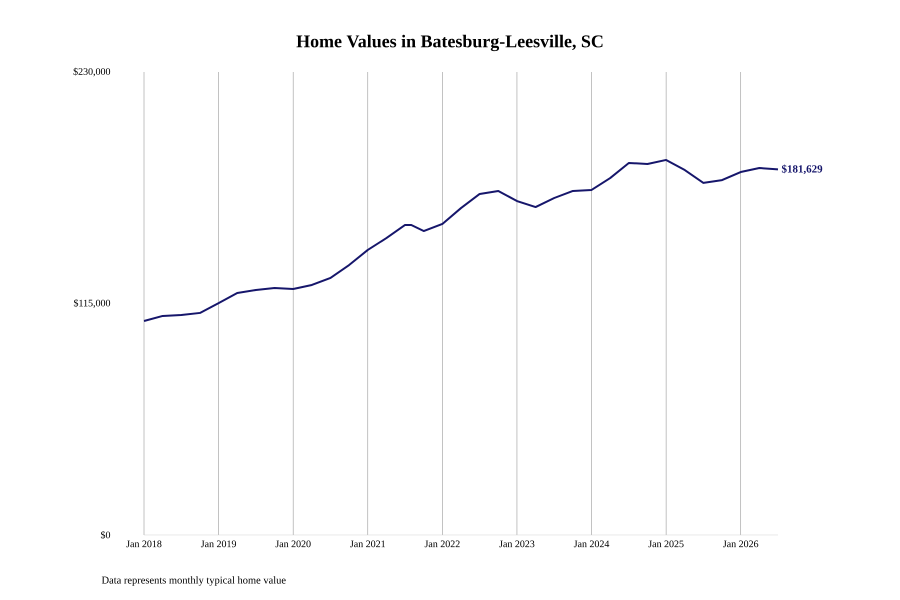 This screenshot has width=900, height=600. What do you see at coordinates (92, 303) in the screenshot?
I see `y-tick-label: $115,000` at bounding box center [92, 303].